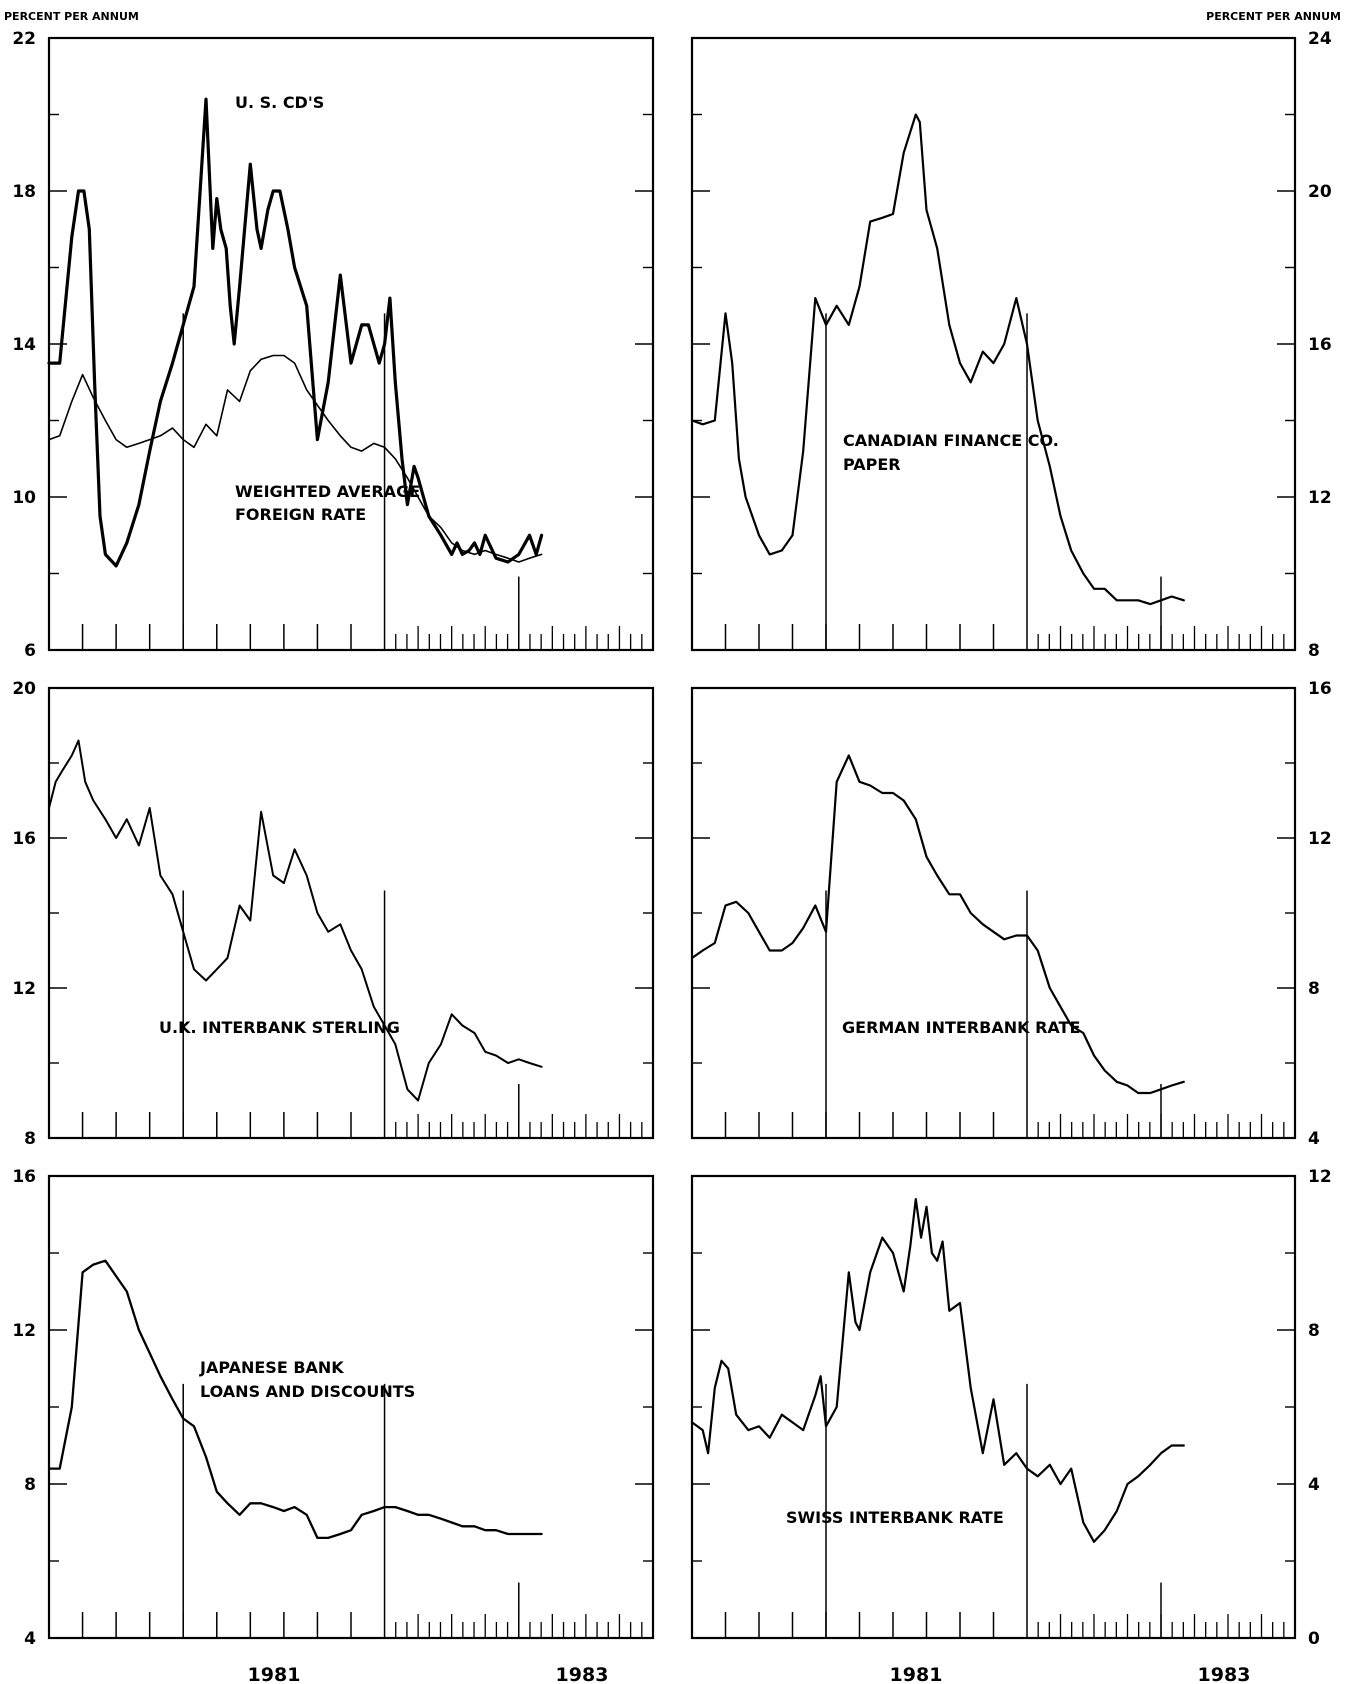  I want to click on chart-panel-swiss-interbank-rate: 0 4 8 12 SWISS INTERBANK RATE, so click(1011, 1408).